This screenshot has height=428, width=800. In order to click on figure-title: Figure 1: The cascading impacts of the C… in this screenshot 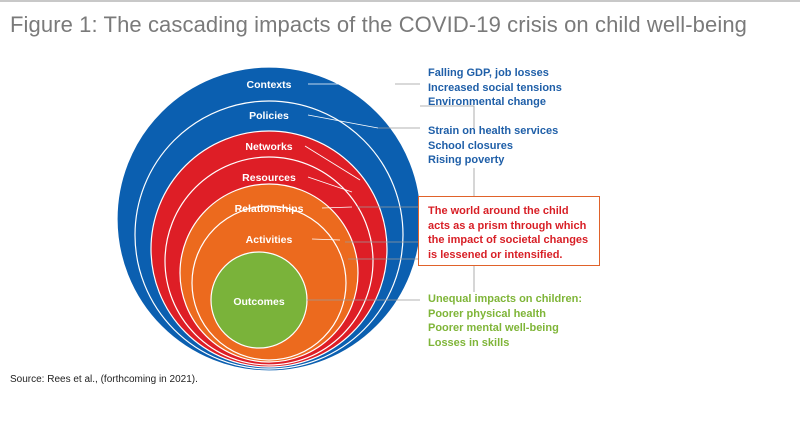, I will do `click(378, 24)`.